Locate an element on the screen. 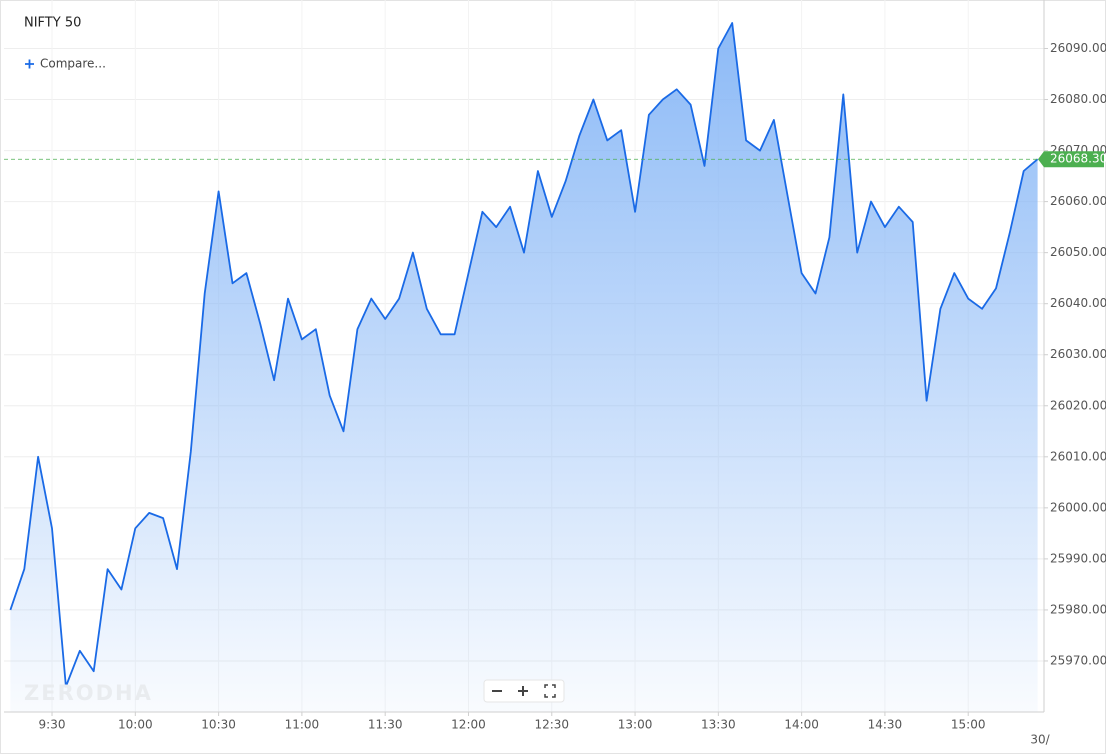 The image size is (1106, 754). x-tick-label: 13:30 is located at coordinates (718, 725).